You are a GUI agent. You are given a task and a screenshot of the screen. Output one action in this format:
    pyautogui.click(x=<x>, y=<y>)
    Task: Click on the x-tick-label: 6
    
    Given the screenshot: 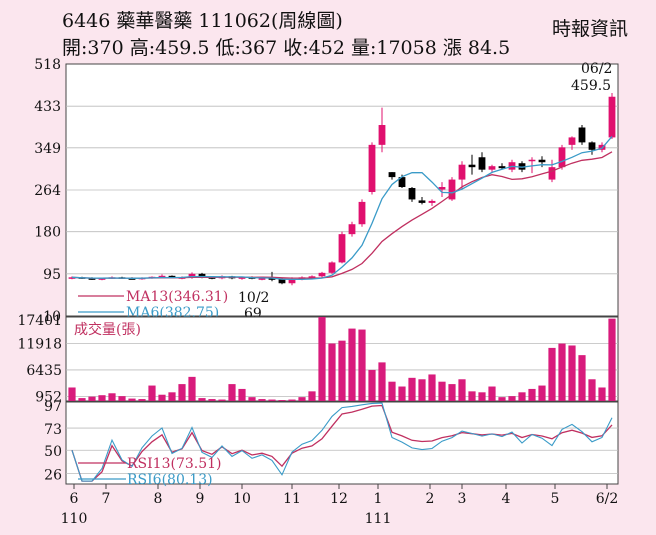 What is the action you would take?
    pyautogui.click(x=74, y=499)
    